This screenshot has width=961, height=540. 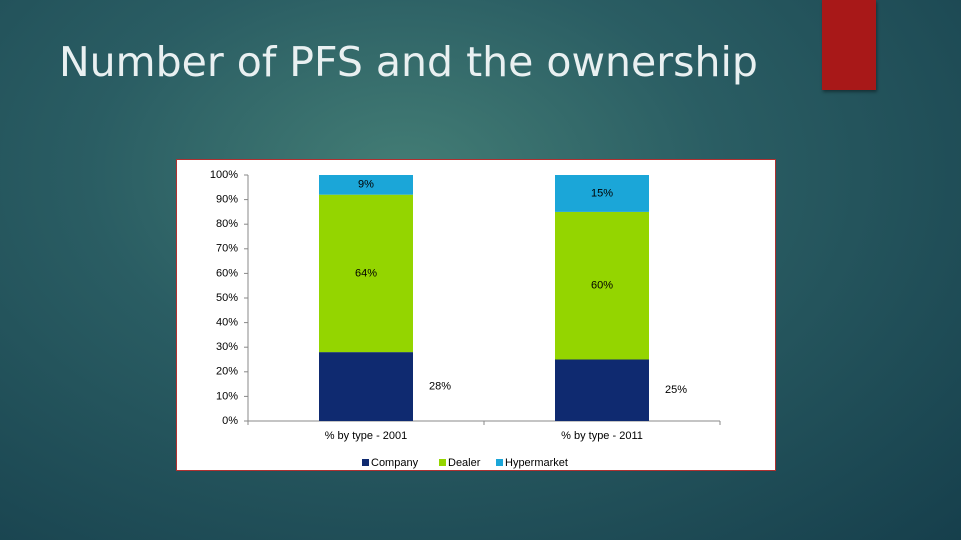 What do you see at coordinates (224, 175) in the screenshot?
I see `y-tick-label: 100%` at bounding box center [224, 175].